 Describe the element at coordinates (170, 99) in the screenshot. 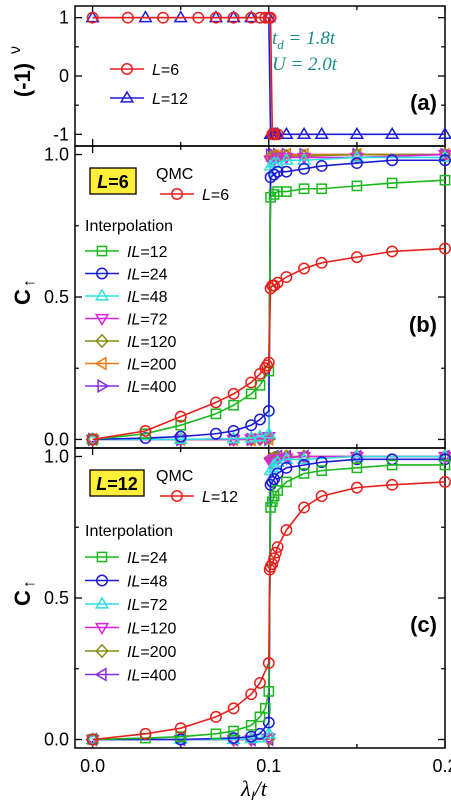

I see `legend-label: L=12` at that location.